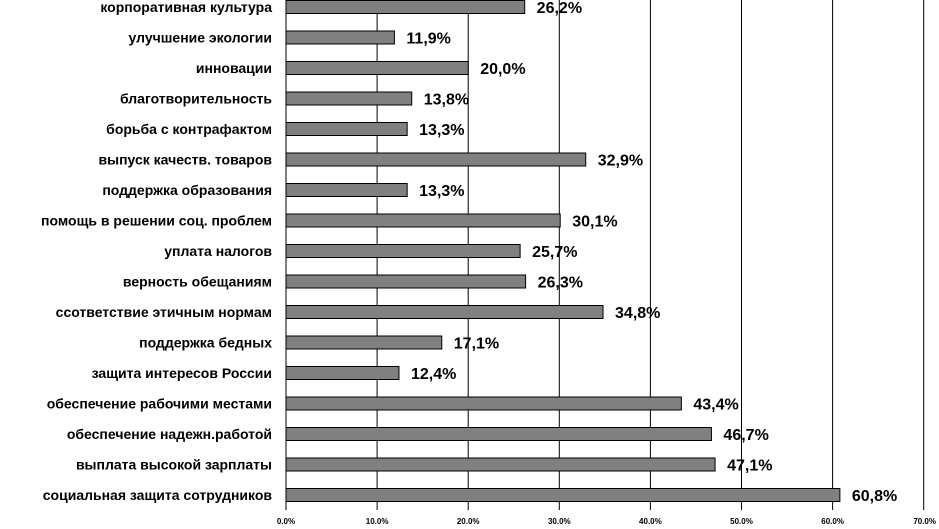 The height and width of the screenshot is (529, 939). What do you see at coordinates (377, 521) in the screenshot?
I see `x-tick-label: 10.0%` at bounding box center [377, 521].